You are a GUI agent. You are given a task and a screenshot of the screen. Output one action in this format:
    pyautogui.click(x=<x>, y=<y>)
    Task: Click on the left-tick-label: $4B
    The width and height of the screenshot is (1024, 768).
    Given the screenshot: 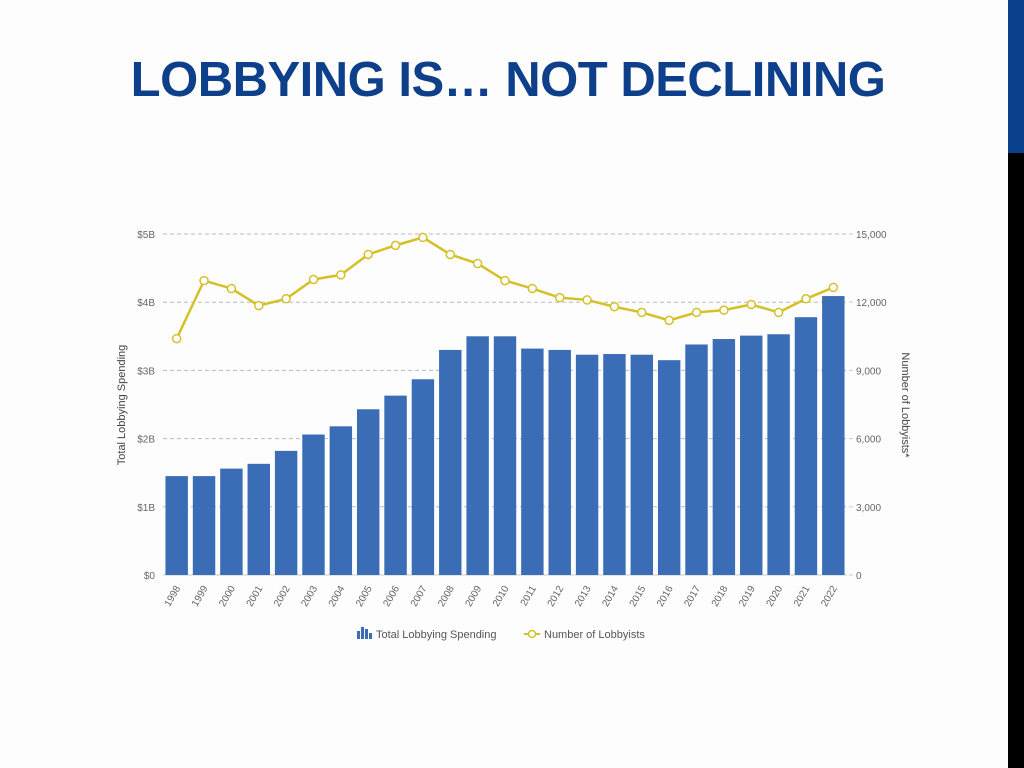 What is the action you would take?
    pyautogui.click(x=146, y=303)
    